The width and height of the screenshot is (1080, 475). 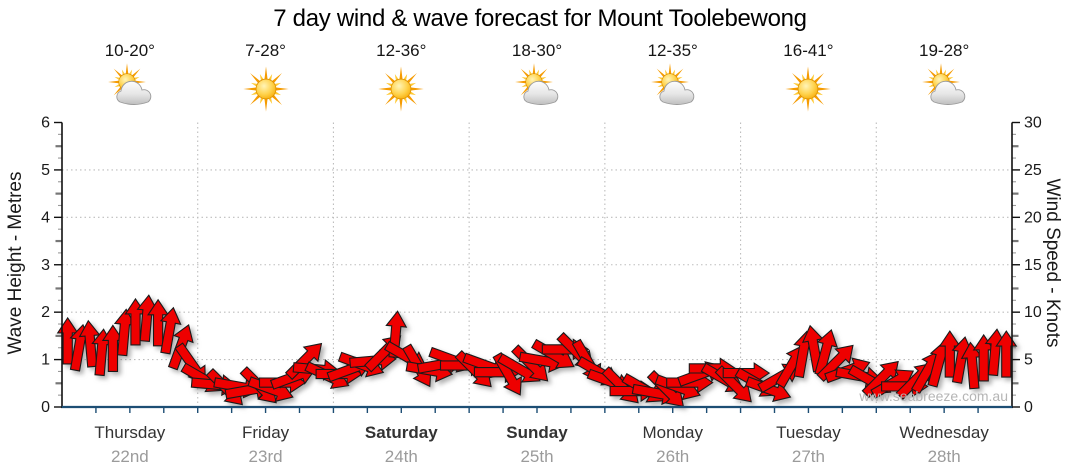 I want to click on left-axis-tick-label: 1, so click(x=45, y=360).